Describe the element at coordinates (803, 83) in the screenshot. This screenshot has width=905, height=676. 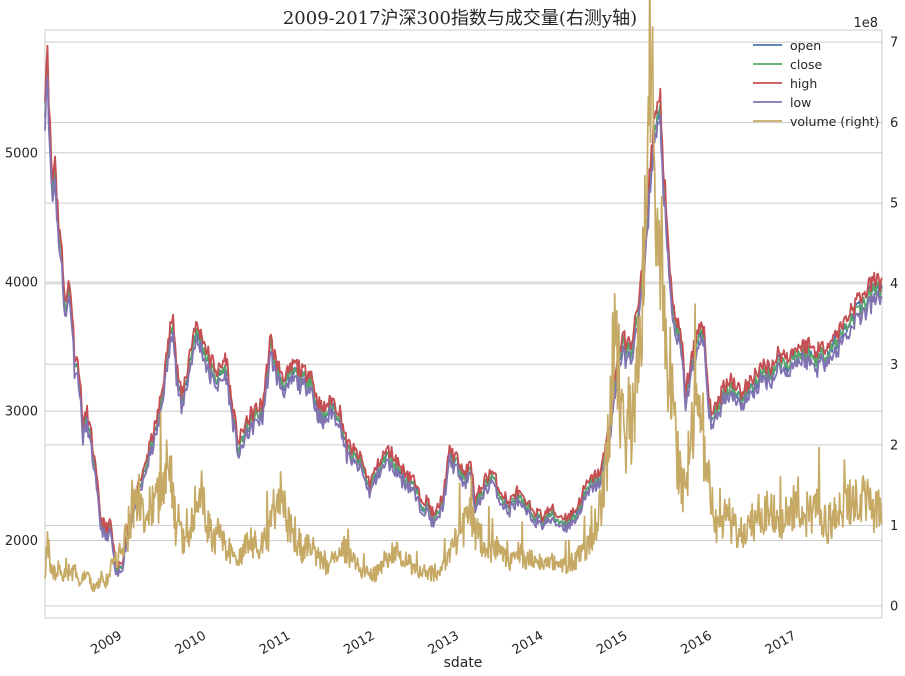
I see `legend-label-high: high` at that location.